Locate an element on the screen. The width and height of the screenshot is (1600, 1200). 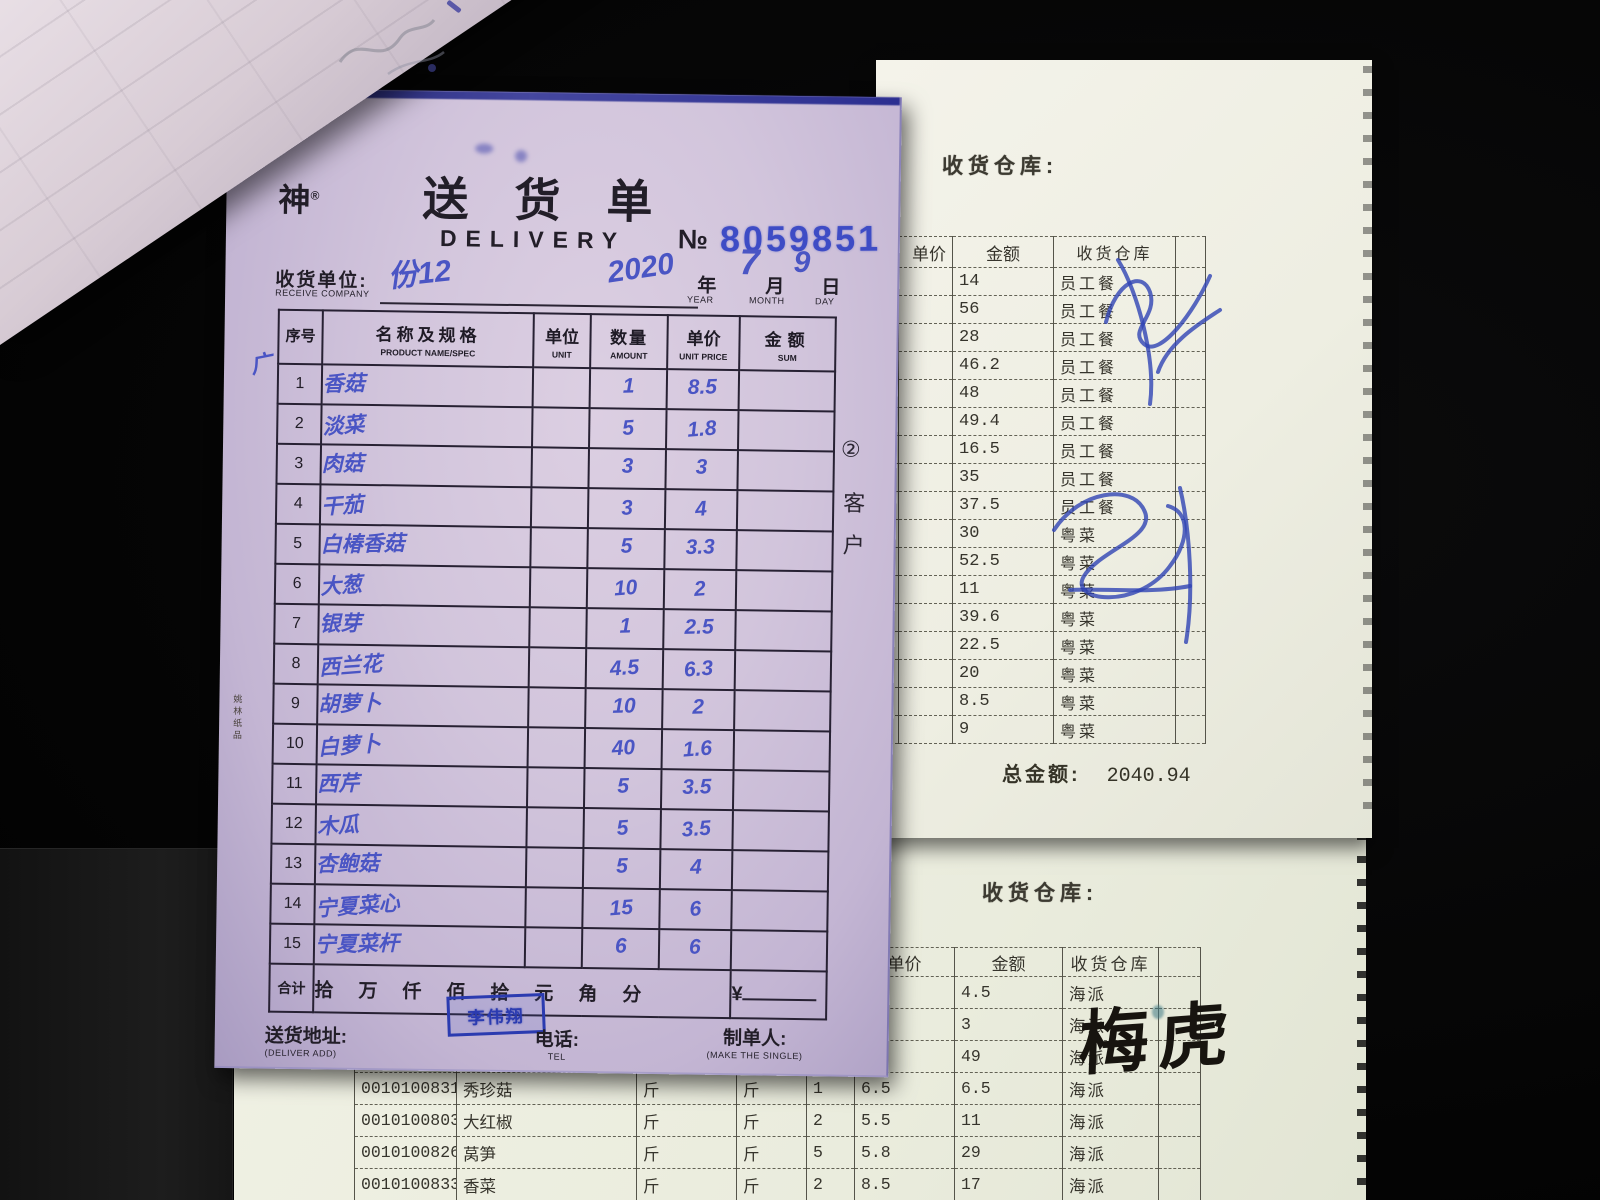
cell-amount: 20 is located at coordinates (1003, 673).